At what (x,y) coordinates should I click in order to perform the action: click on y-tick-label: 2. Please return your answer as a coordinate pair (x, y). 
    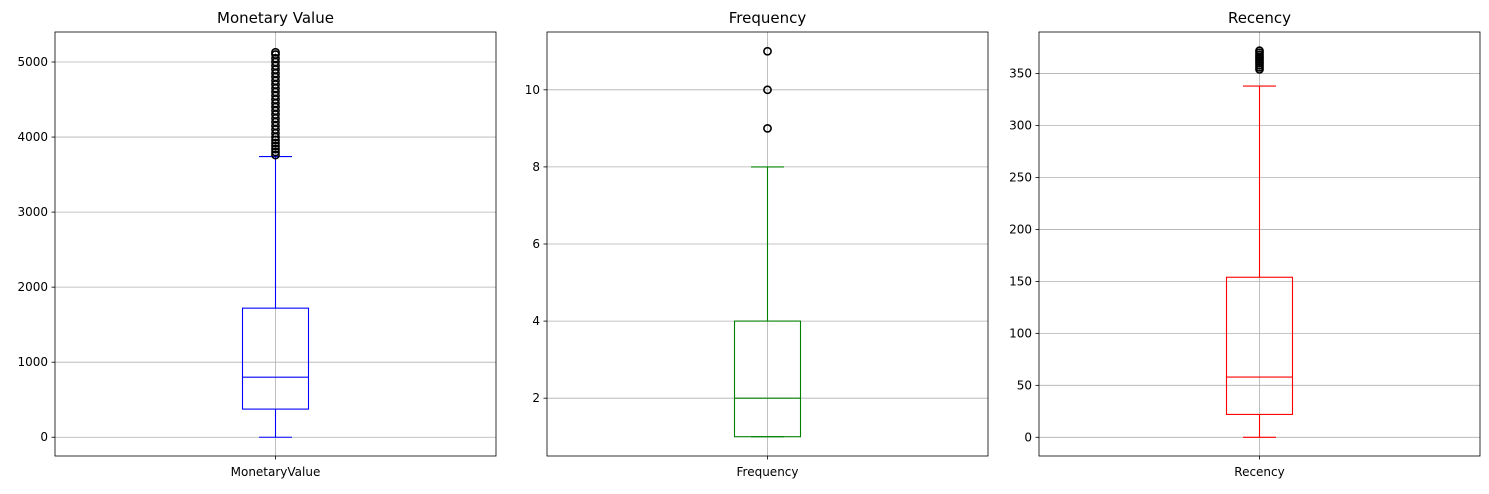
    Looking at the image, I should click on (536, 398).